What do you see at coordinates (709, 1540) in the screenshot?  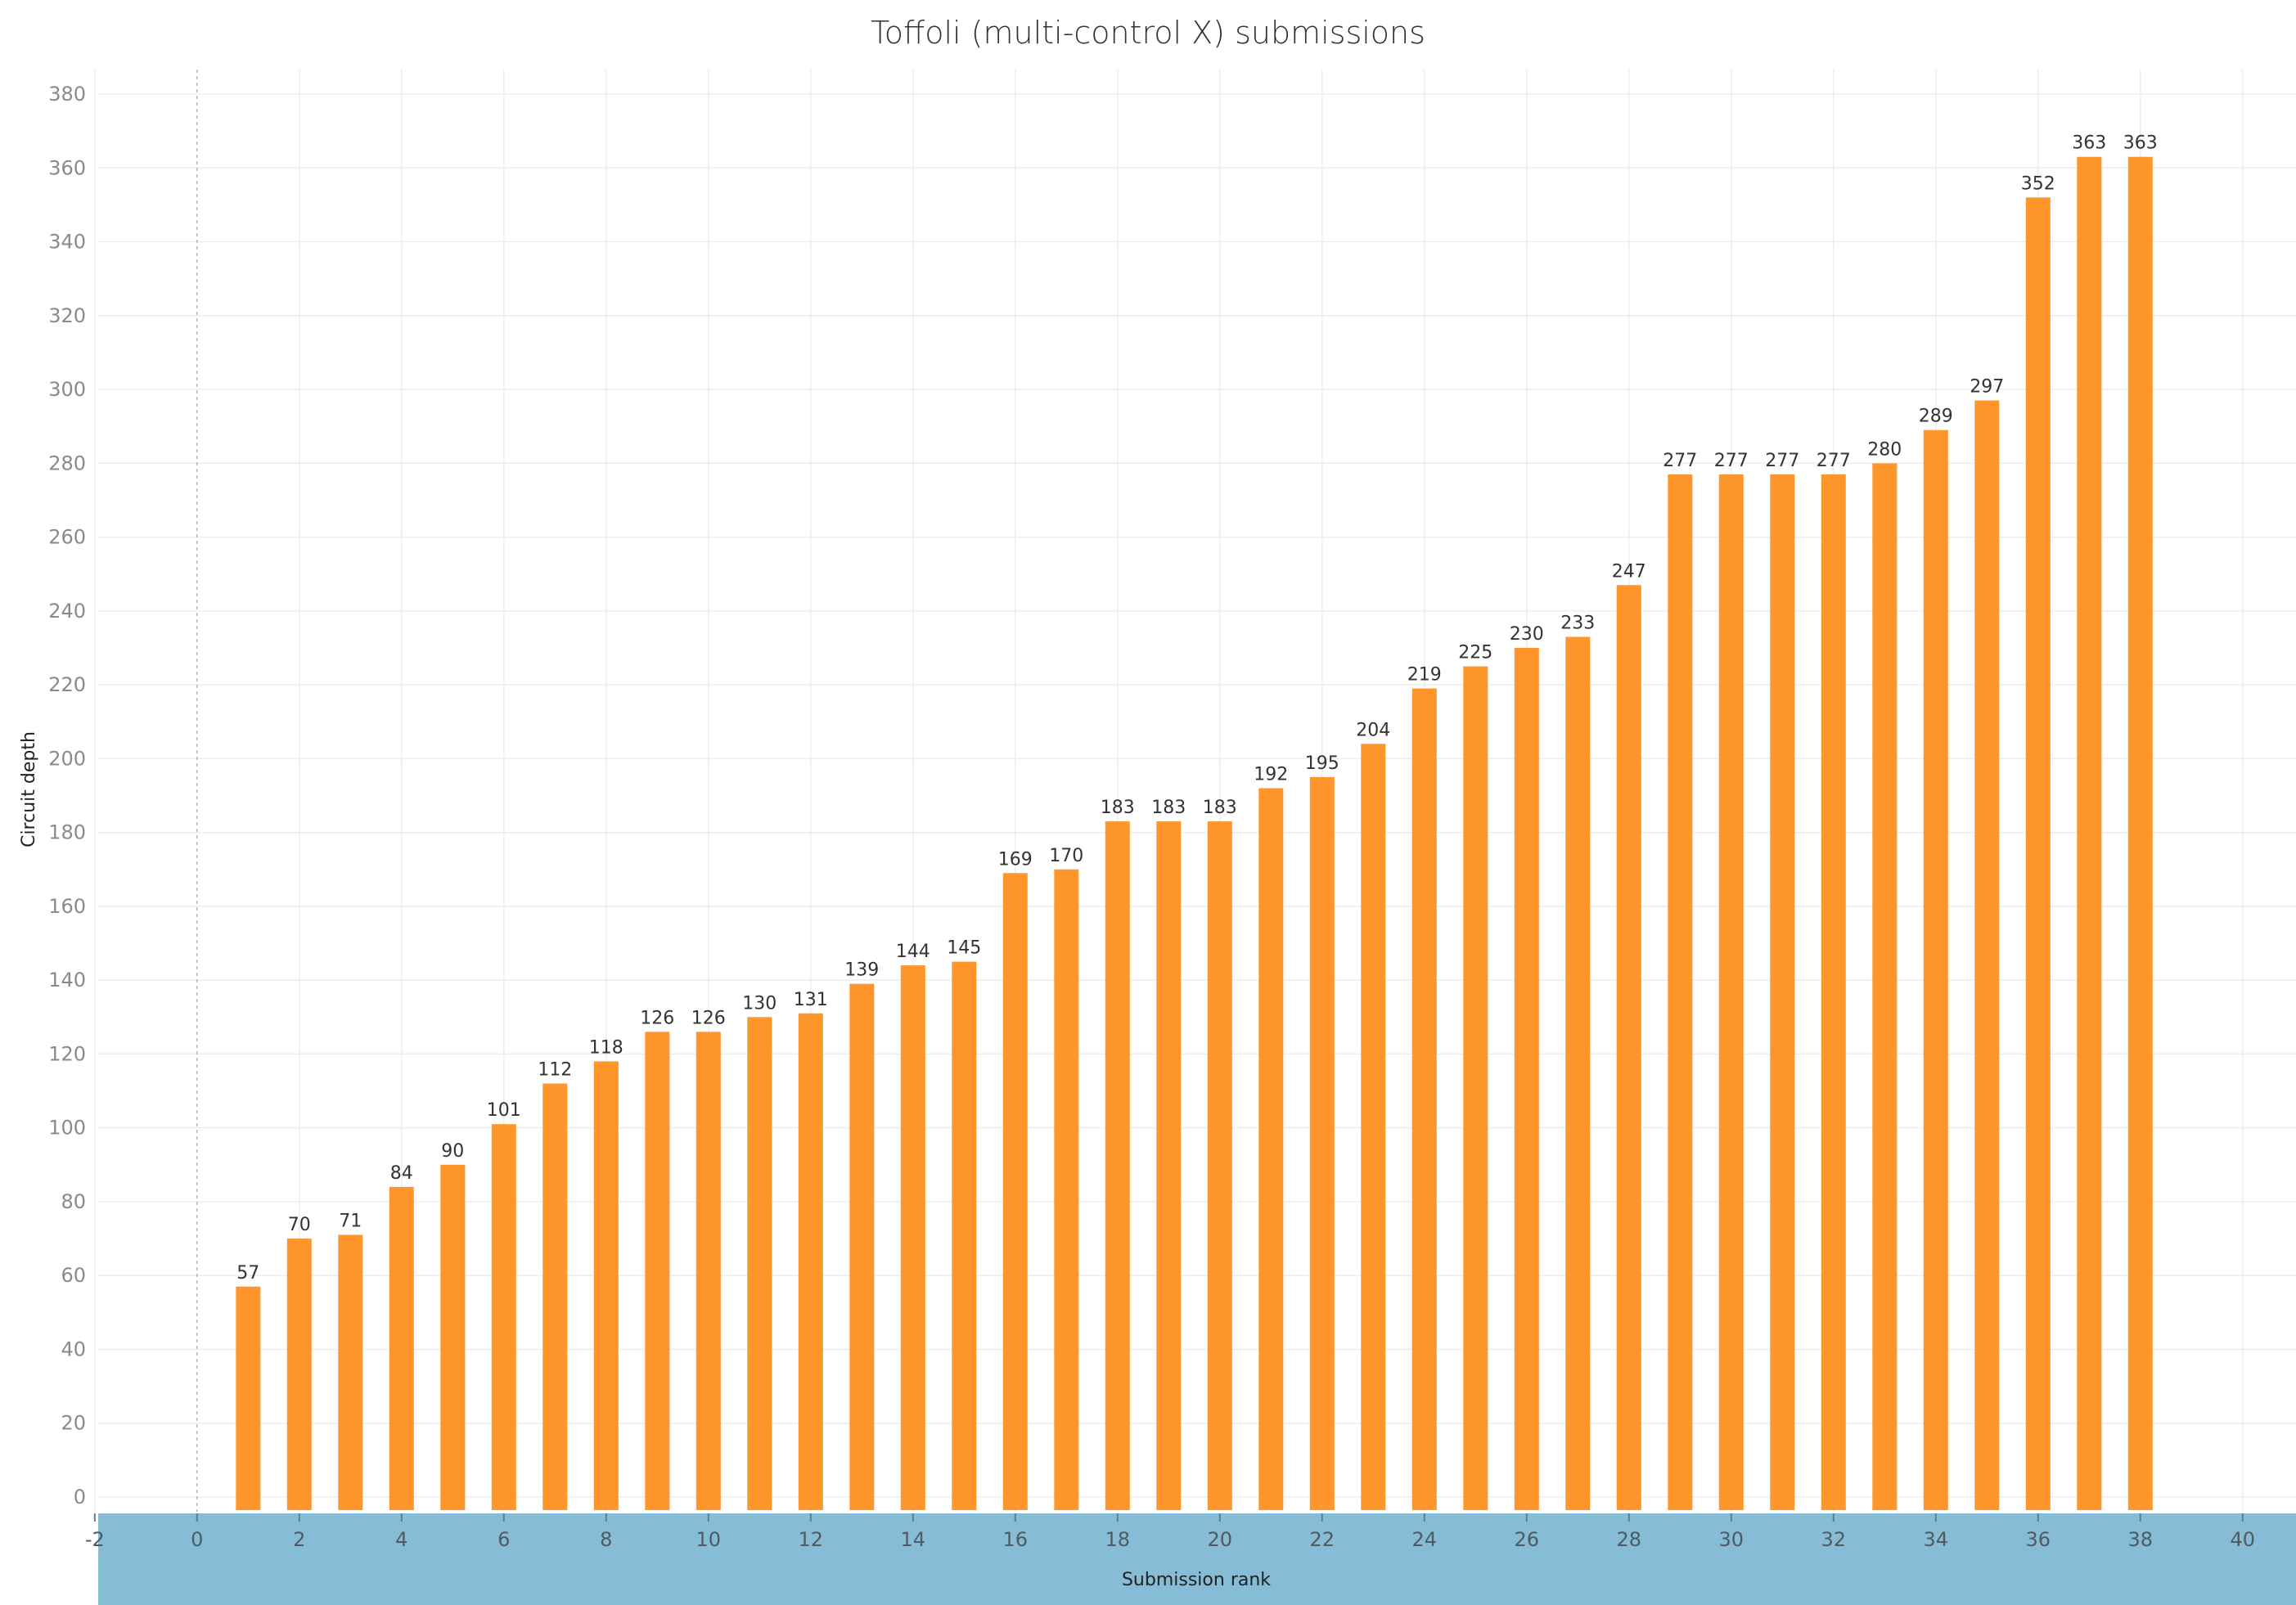 I see `x-tick-label: 10` at bounding box center [709, 1540].